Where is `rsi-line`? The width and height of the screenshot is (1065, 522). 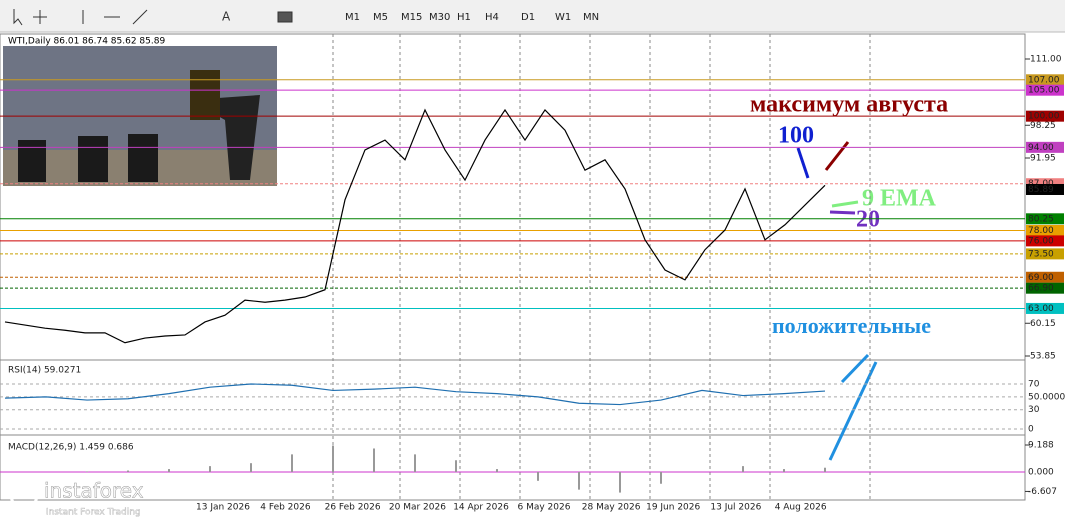 rsi-line is located at coordinates (415, 394).